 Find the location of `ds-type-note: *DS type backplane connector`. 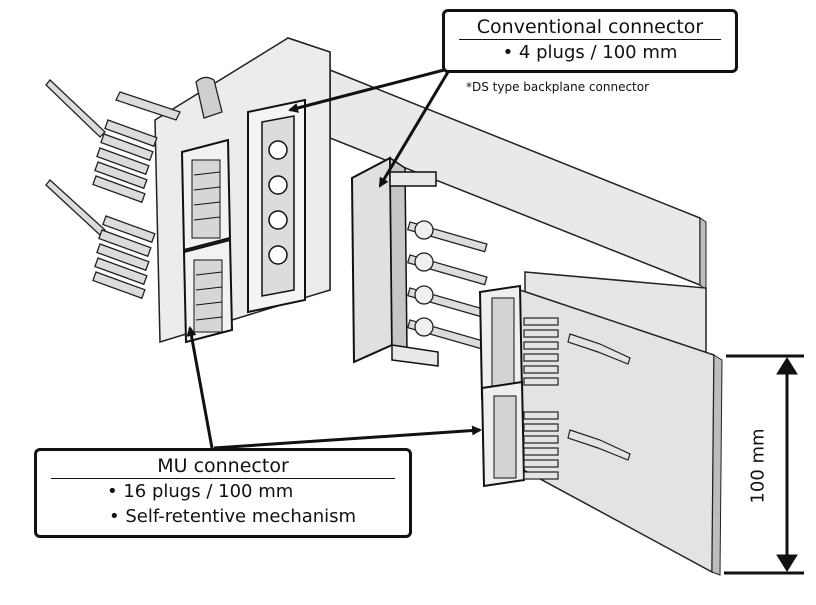

ds-type-note: *DS type backplane connector is located at coordinates (558, 87).